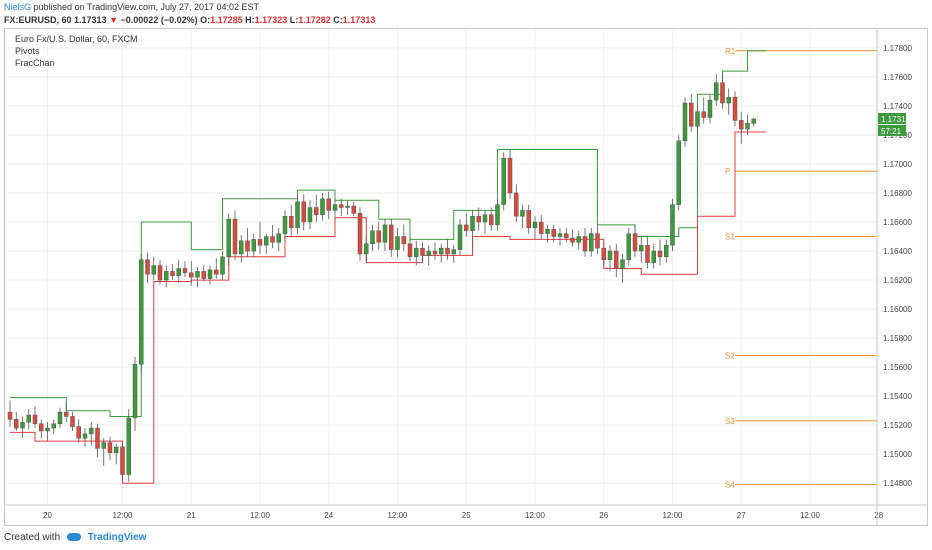  I want to click on legend-pivots: Pivots, so click(27, 51).